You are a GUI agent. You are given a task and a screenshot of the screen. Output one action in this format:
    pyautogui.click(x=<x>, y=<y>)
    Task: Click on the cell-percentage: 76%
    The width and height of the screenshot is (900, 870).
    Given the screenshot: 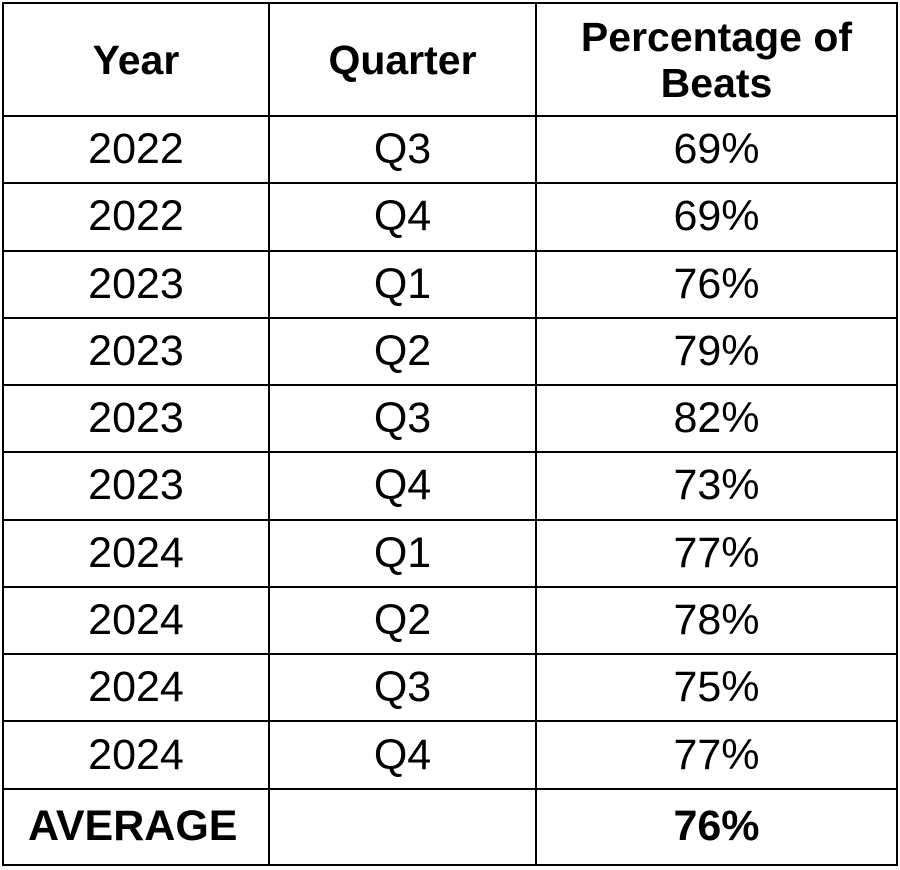 What is the action you would take?
    pyautogui.click(x=716, y=284)
    